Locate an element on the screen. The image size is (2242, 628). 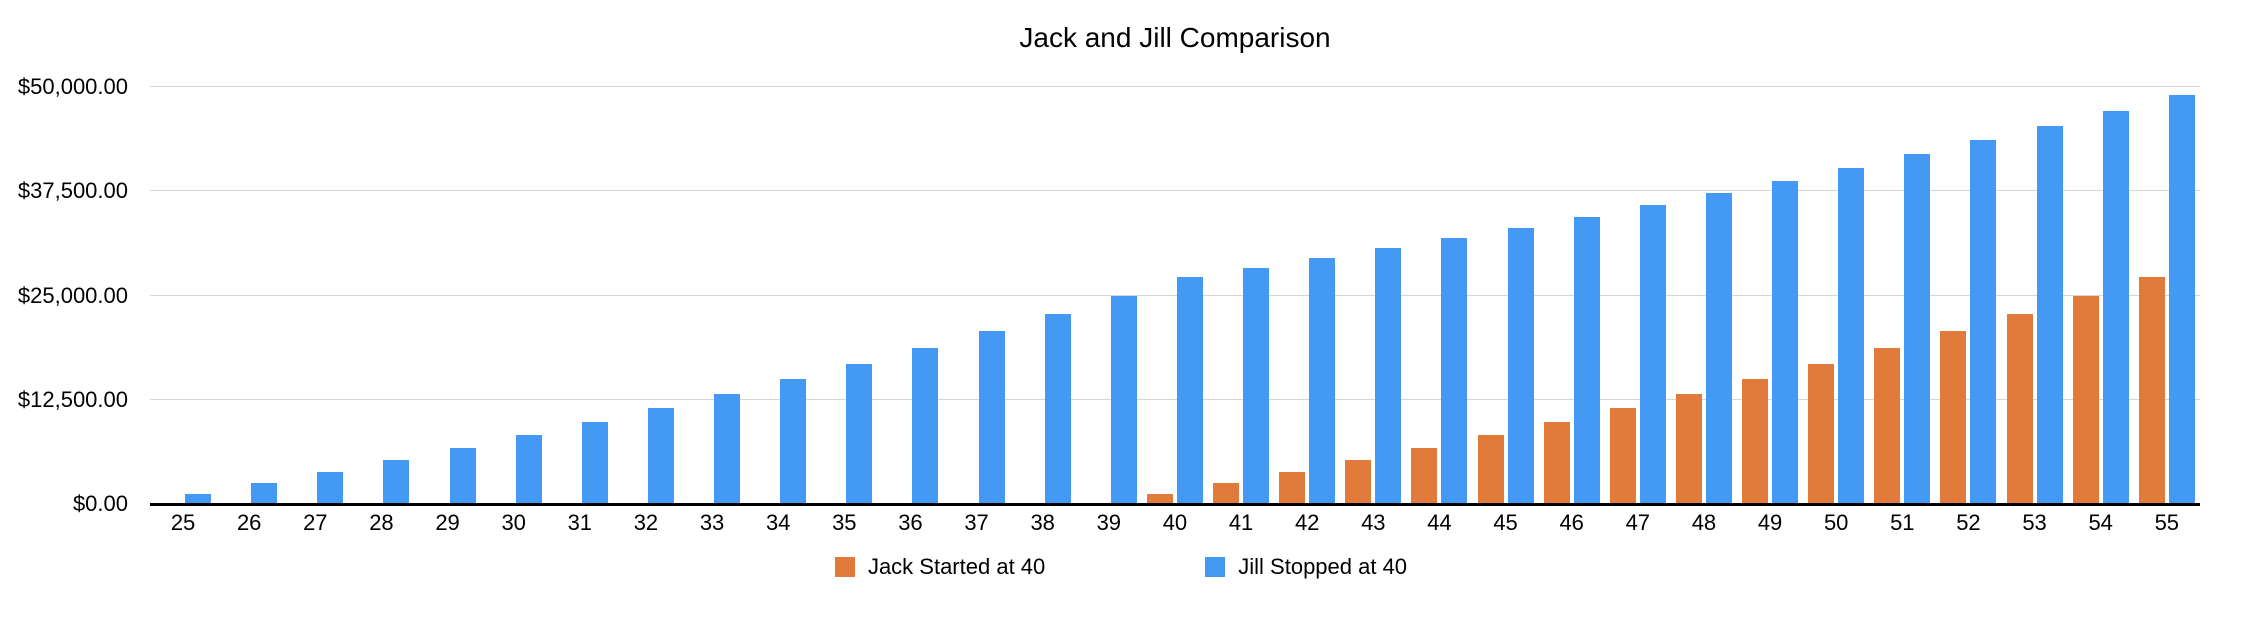
x-tick-label-50: 50 is located at coordinates (1836, 522).